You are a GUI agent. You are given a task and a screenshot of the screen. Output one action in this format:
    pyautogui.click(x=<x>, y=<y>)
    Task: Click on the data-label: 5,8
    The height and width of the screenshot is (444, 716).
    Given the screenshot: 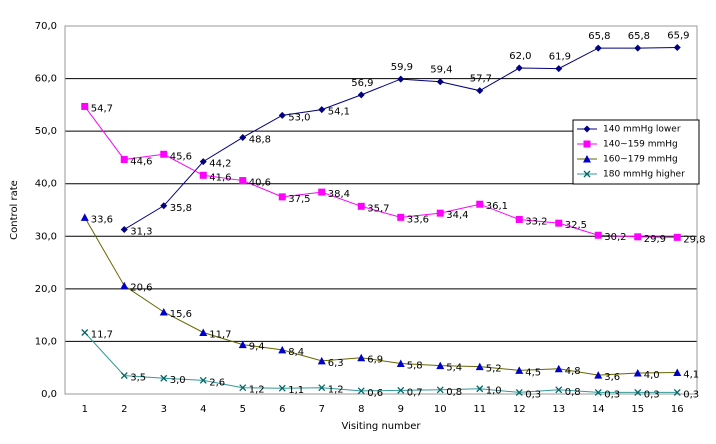 What is the action you would take?
    pyautogui.click(x=415, y=366)
    